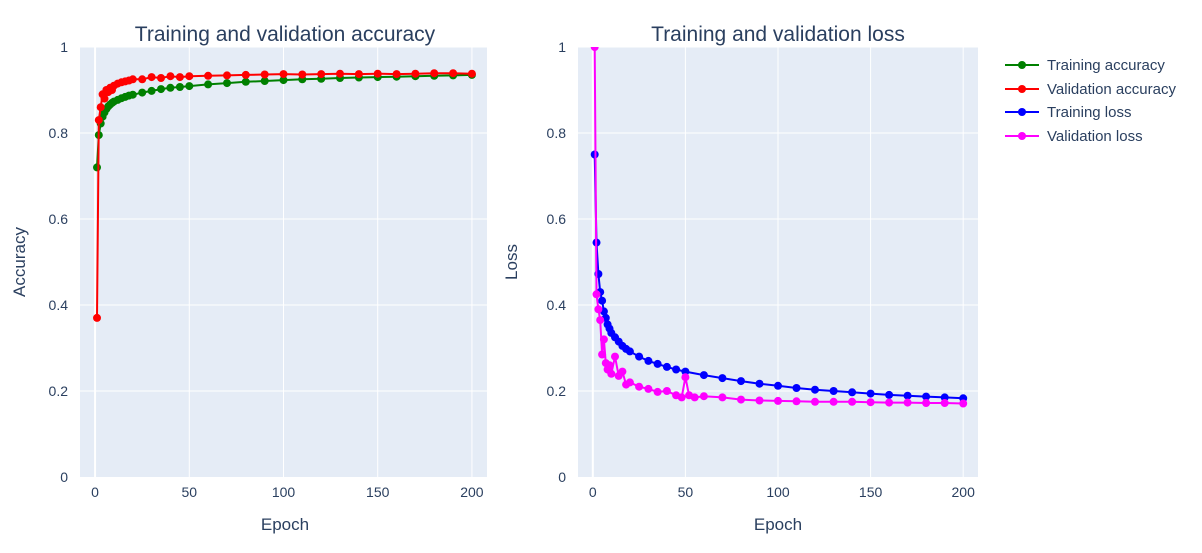  I want to click on legend-marker-training-accuracy, so click(1022, 65).